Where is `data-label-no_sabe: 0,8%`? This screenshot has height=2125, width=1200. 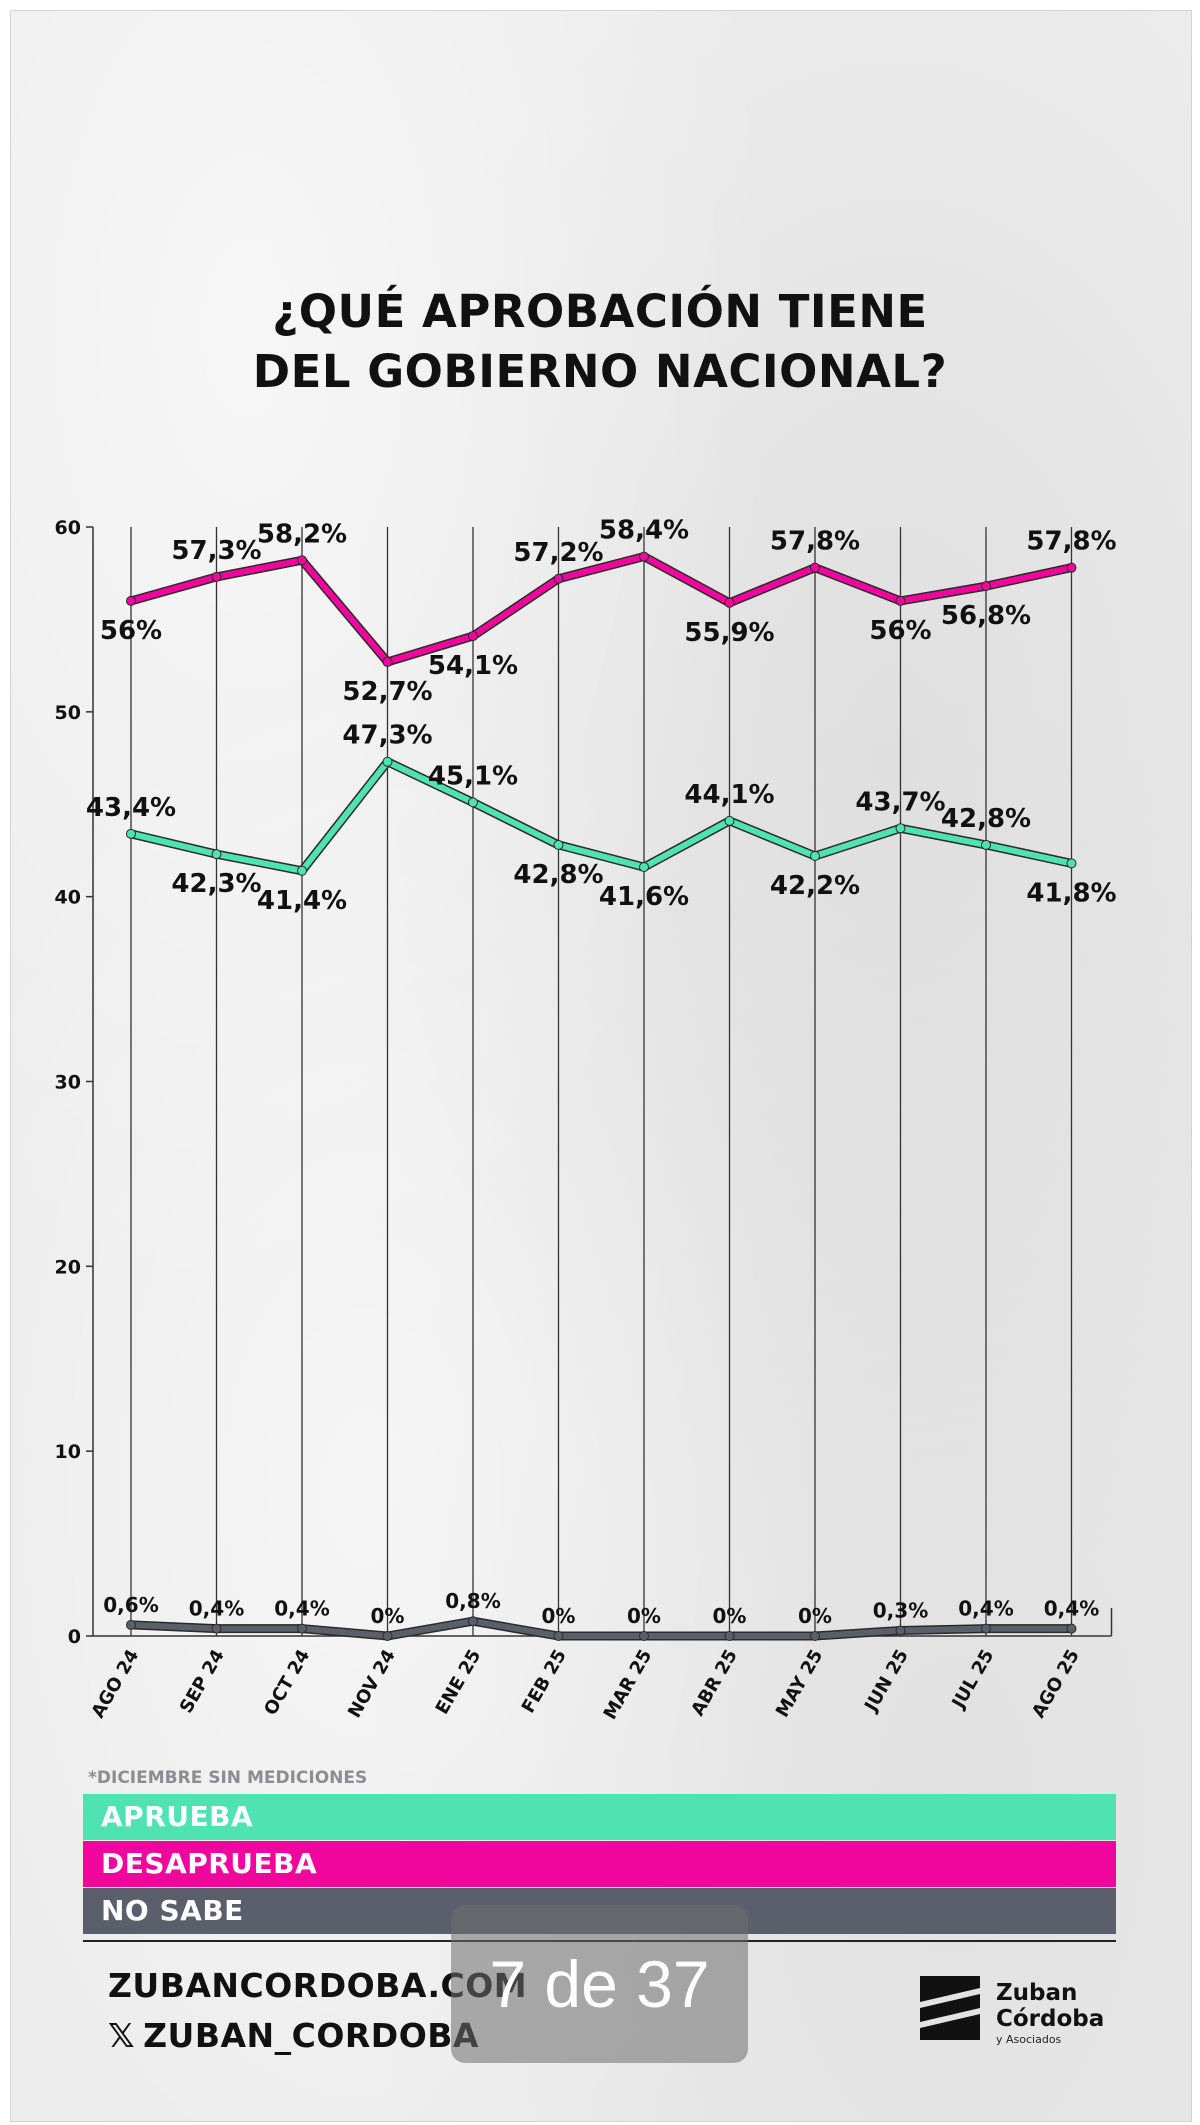
data-label-no_sabe: 0,8% is located at coordinates (472, 1601).